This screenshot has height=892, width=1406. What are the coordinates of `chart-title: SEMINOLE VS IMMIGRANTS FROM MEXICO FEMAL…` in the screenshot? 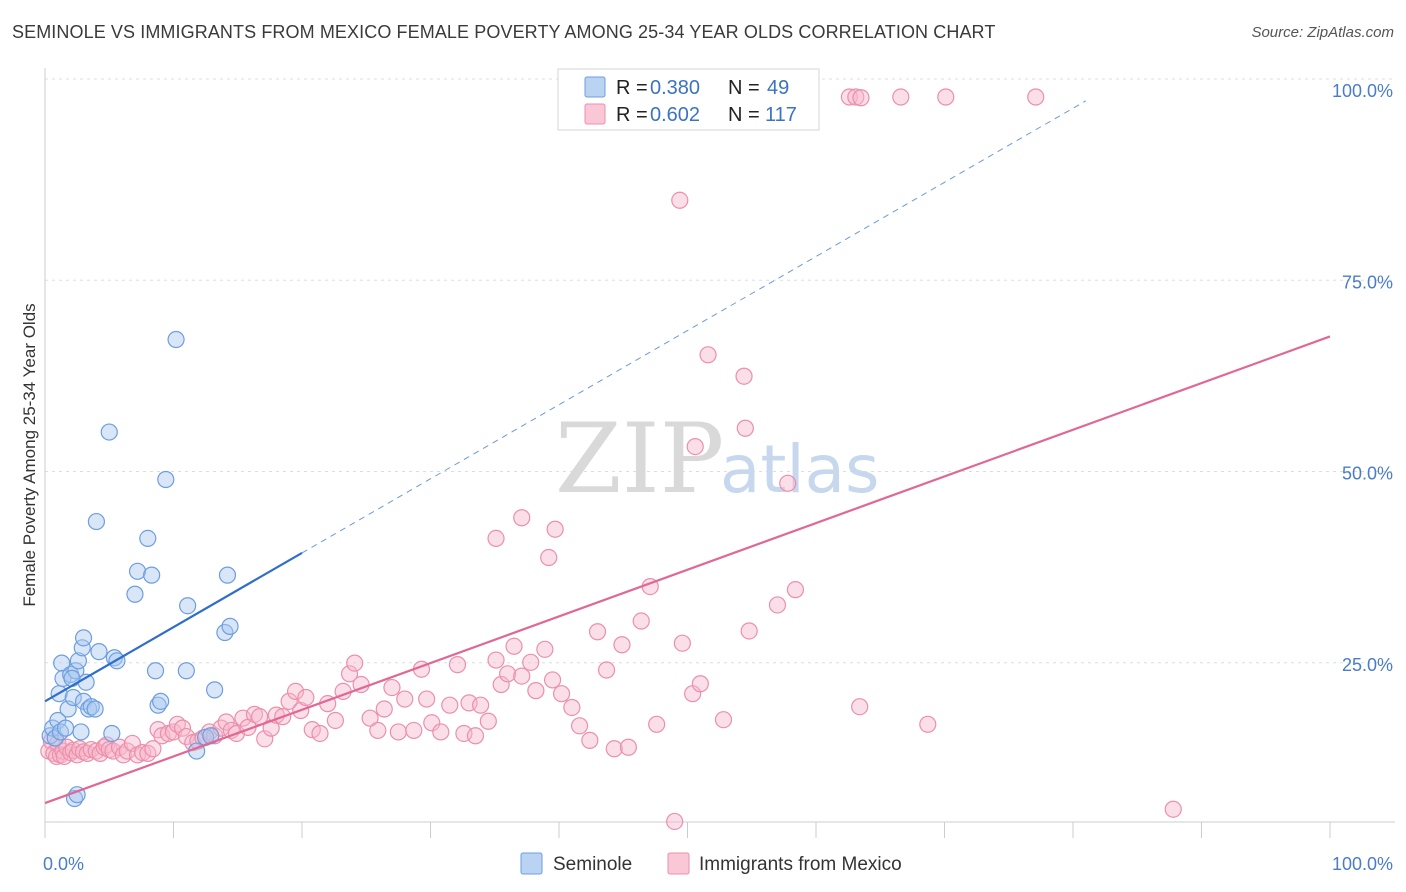 It's located at (504, 32).